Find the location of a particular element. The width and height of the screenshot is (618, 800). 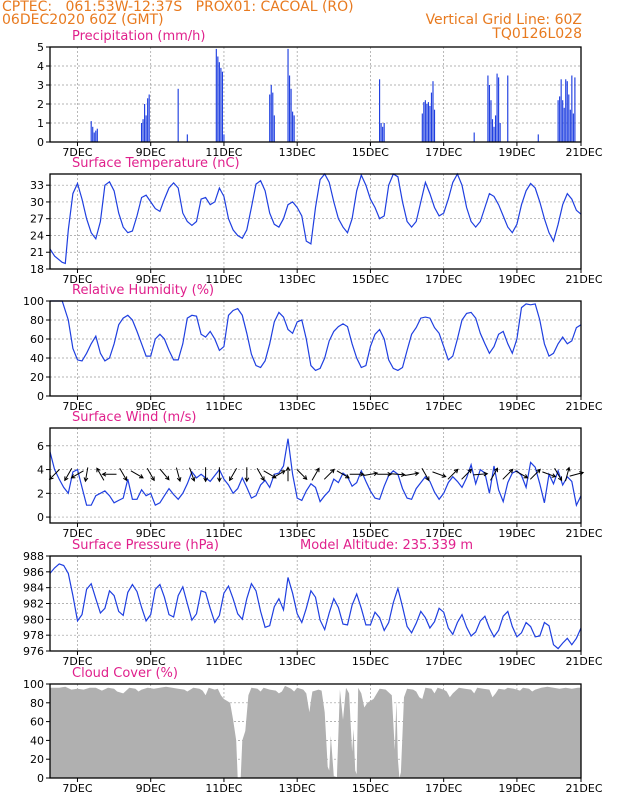

precipitation-ytick-label: 2 is located at coordinates (40, 104).